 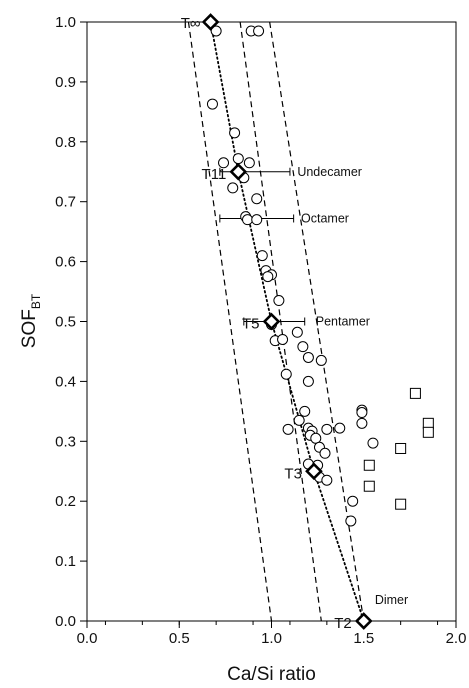 I want to click on y-tick-label: 0.6, so click(x=65, y=262).